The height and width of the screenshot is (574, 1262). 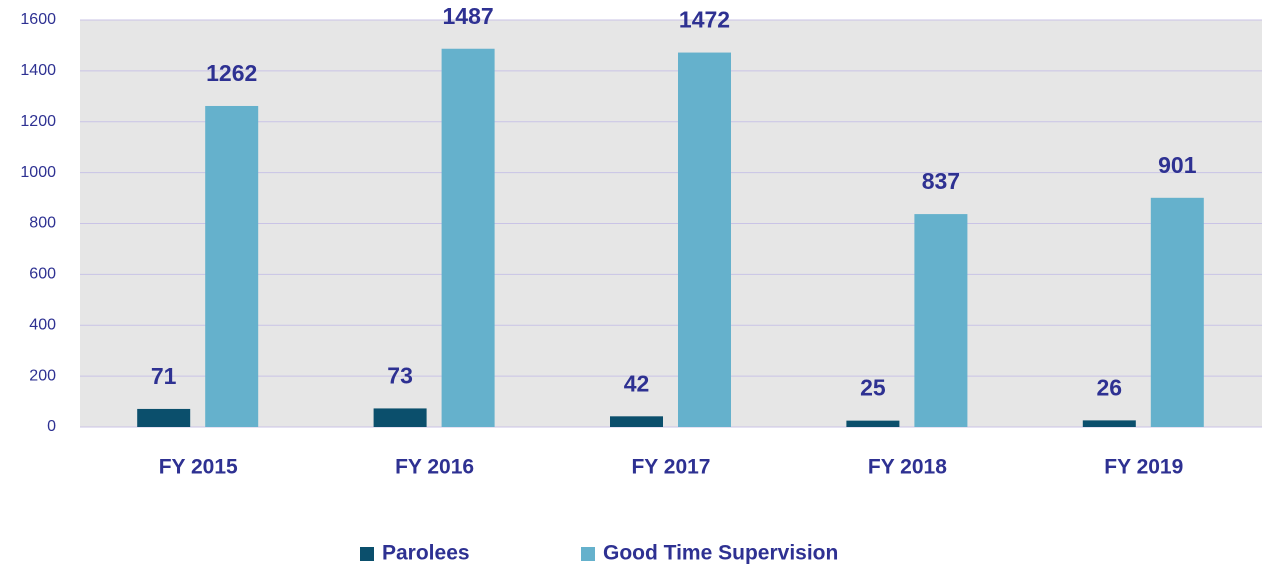 I want to click on x-tick-label: FY 2016, so click(x=434, y=467).